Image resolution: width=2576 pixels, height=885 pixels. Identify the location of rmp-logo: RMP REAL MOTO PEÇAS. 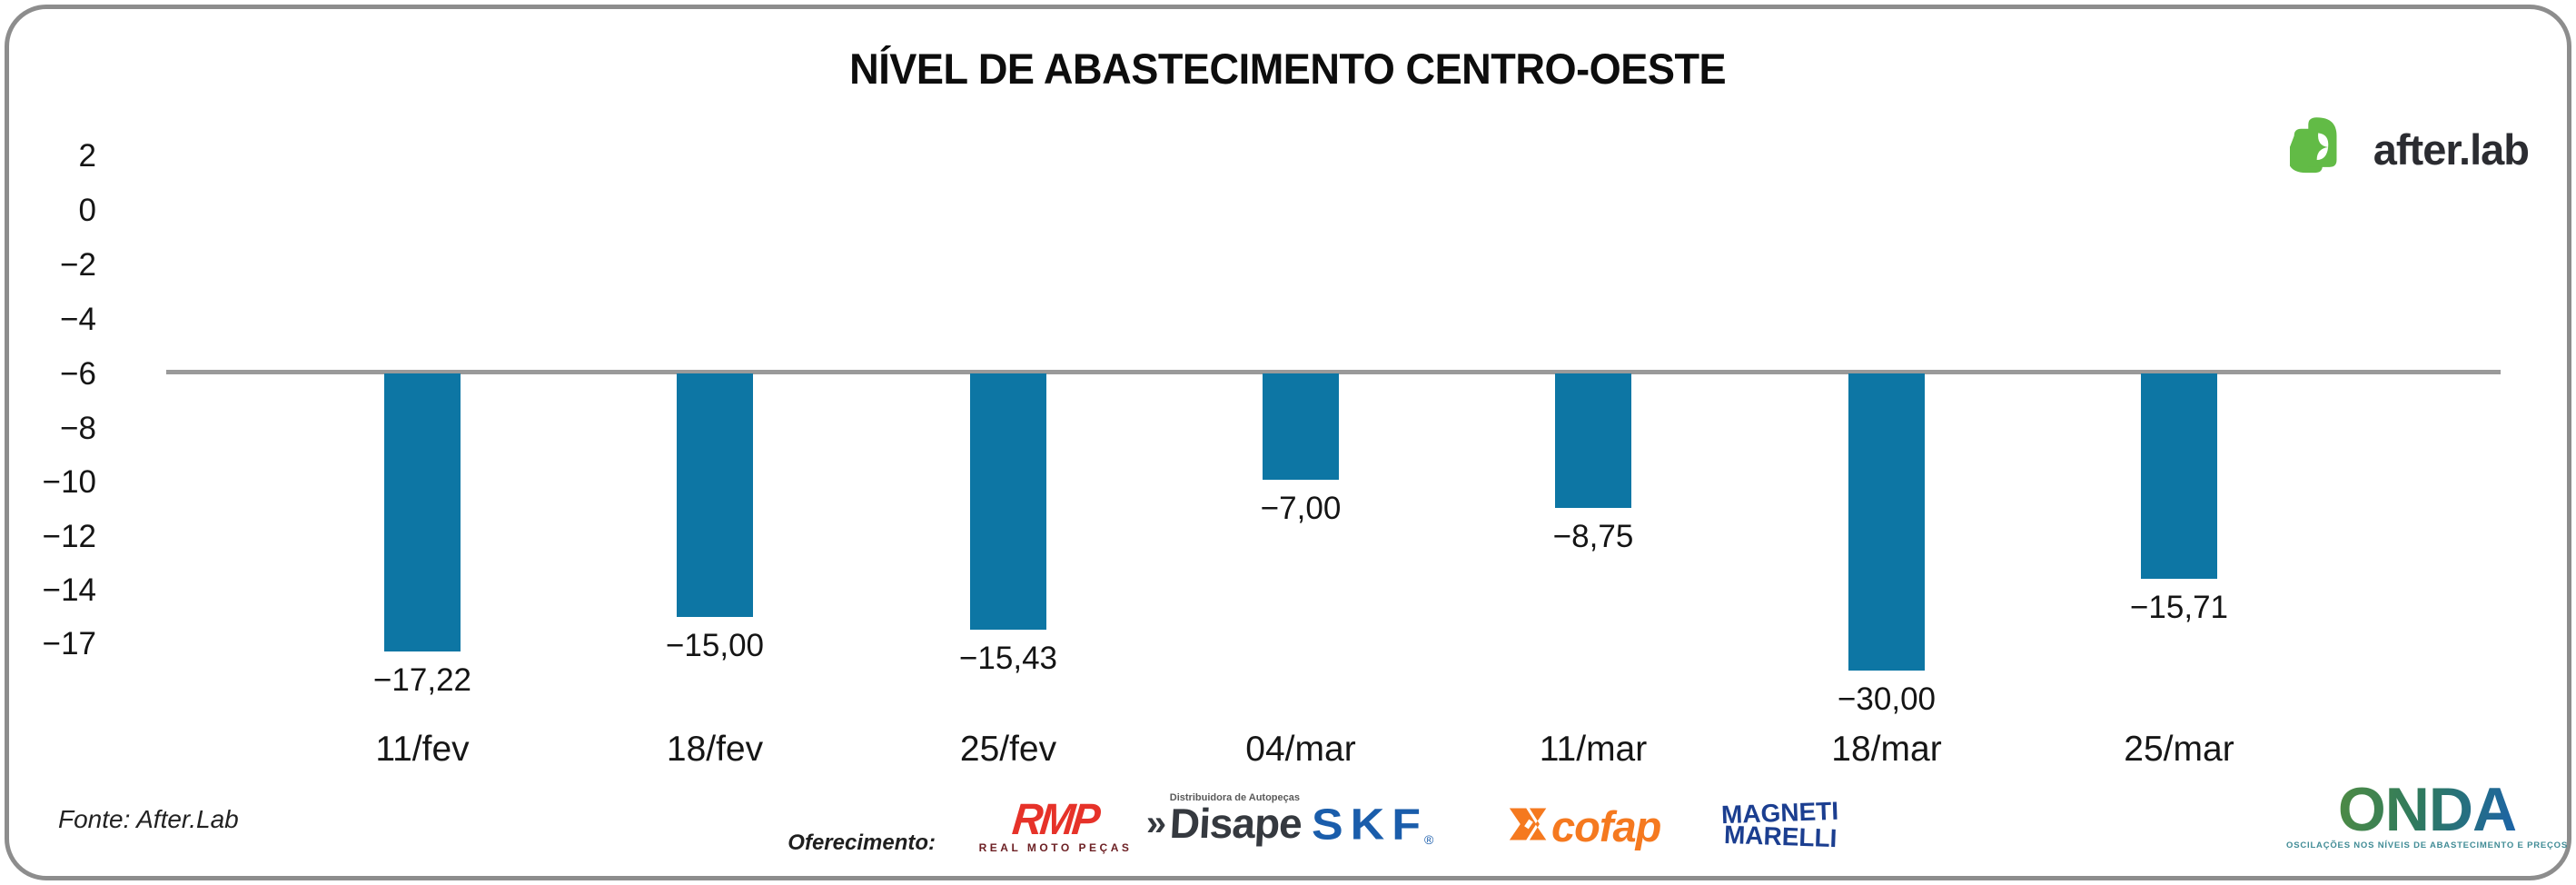
(1054, 823).